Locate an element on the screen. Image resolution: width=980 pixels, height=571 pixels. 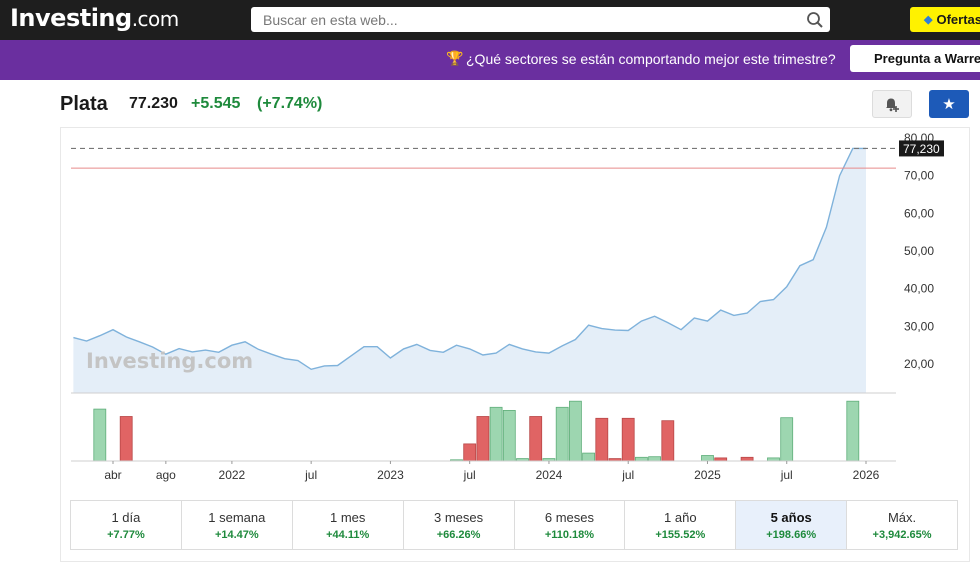
period-tab-change: +155.52% is located at coordinates (680, 535).